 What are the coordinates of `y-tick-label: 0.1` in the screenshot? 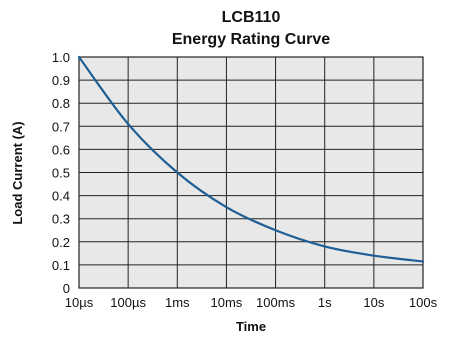 It's located at (61, 265).